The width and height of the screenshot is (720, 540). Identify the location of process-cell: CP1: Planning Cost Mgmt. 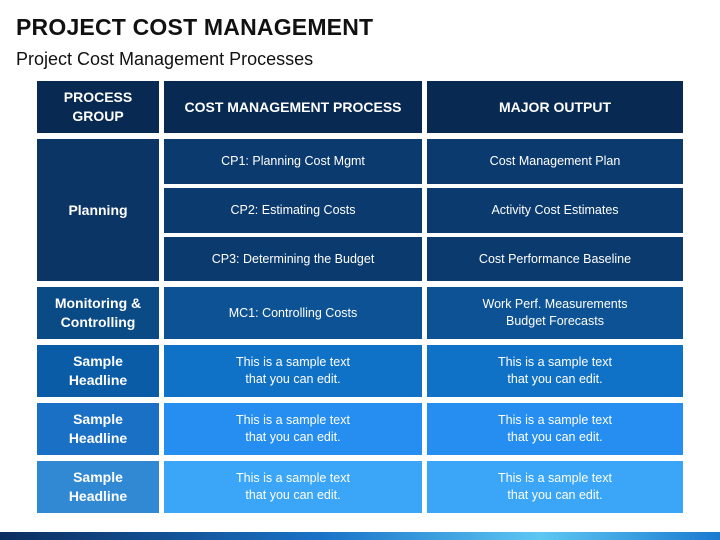
(293, 161).